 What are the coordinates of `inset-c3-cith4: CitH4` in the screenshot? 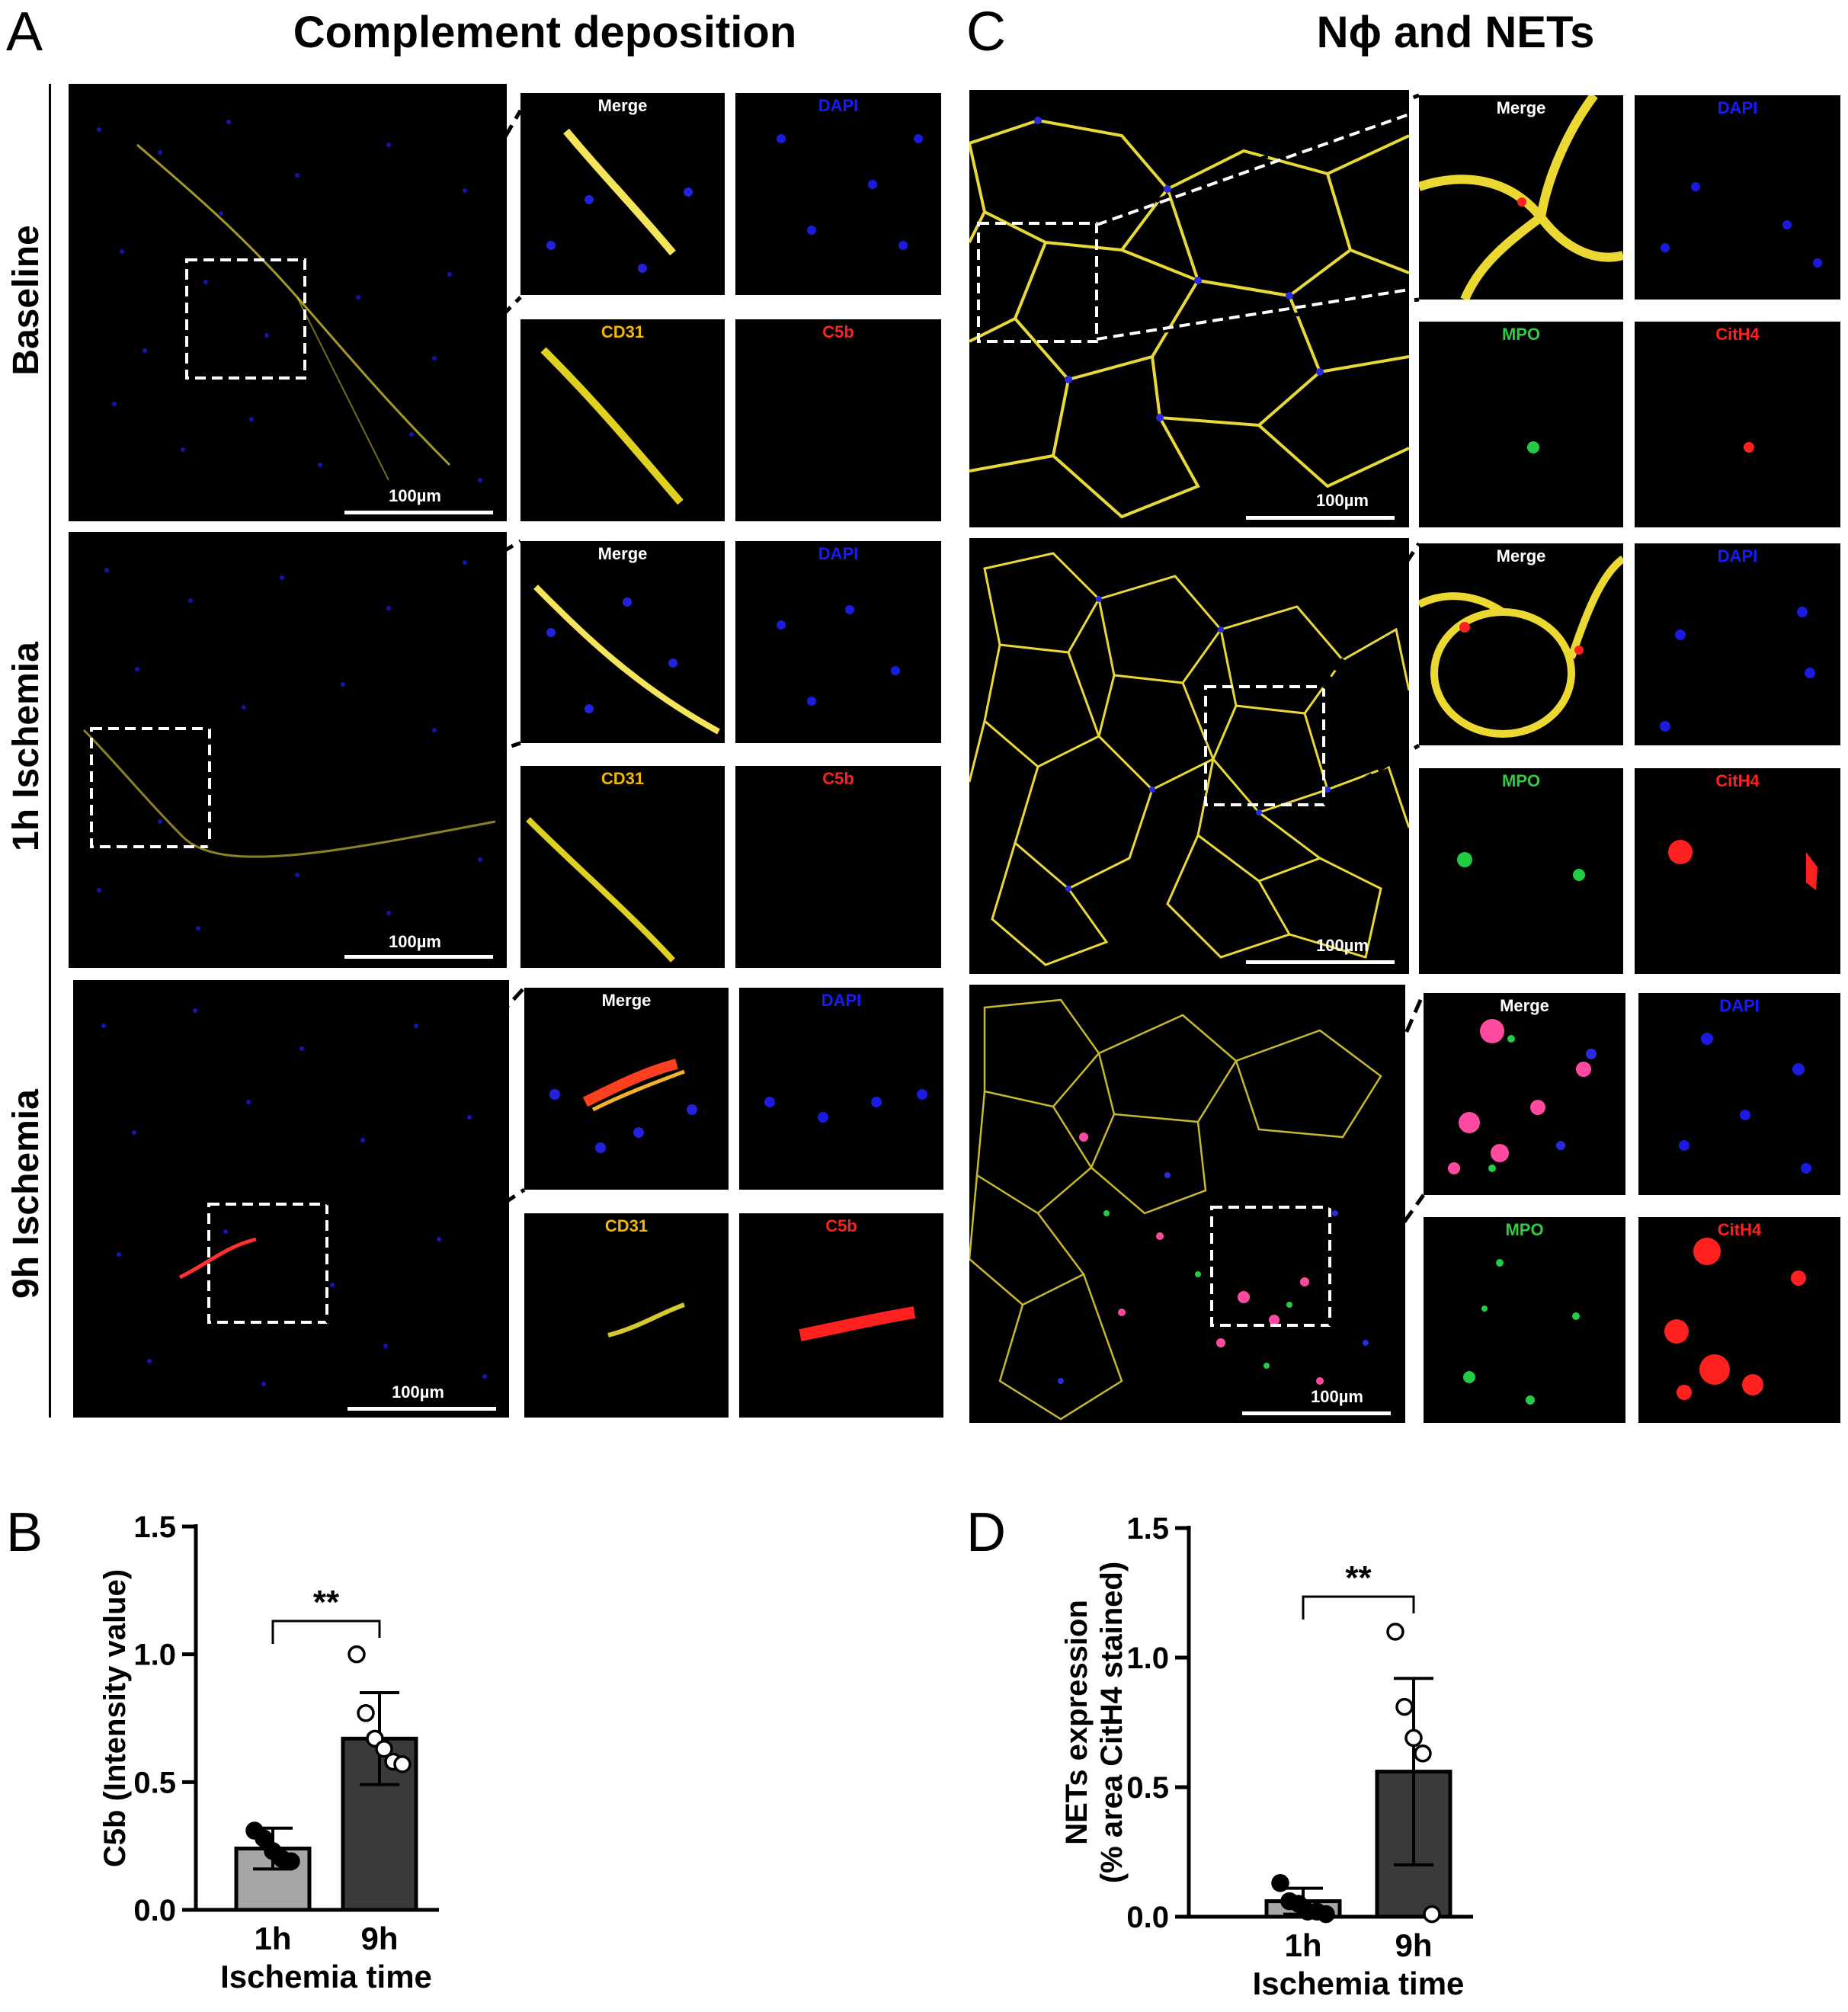 It's located at (1739, 1320).